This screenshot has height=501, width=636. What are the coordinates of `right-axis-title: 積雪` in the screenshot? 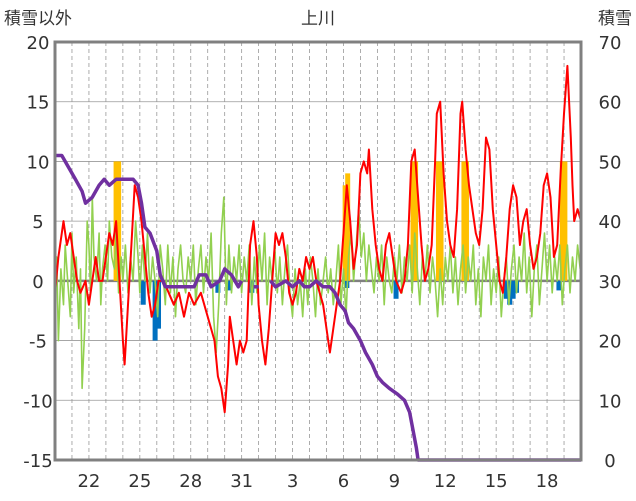 It's located at (615, 19).